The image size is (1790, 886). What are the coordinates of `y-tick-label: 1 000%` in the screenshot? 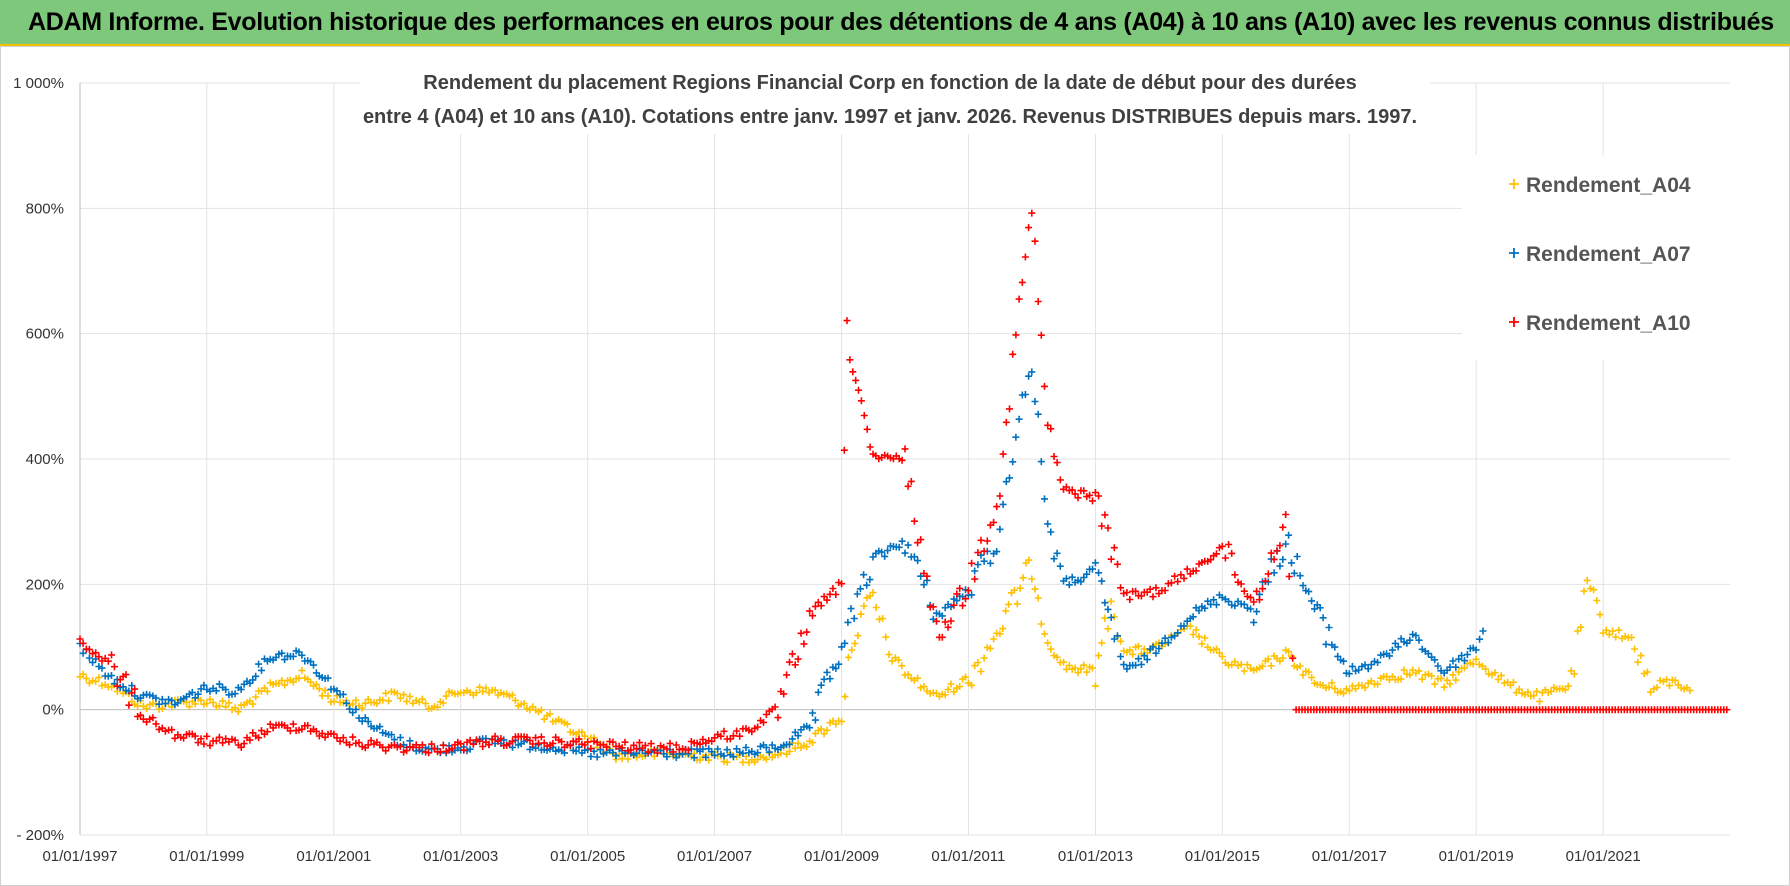 It's located at (38, 83).